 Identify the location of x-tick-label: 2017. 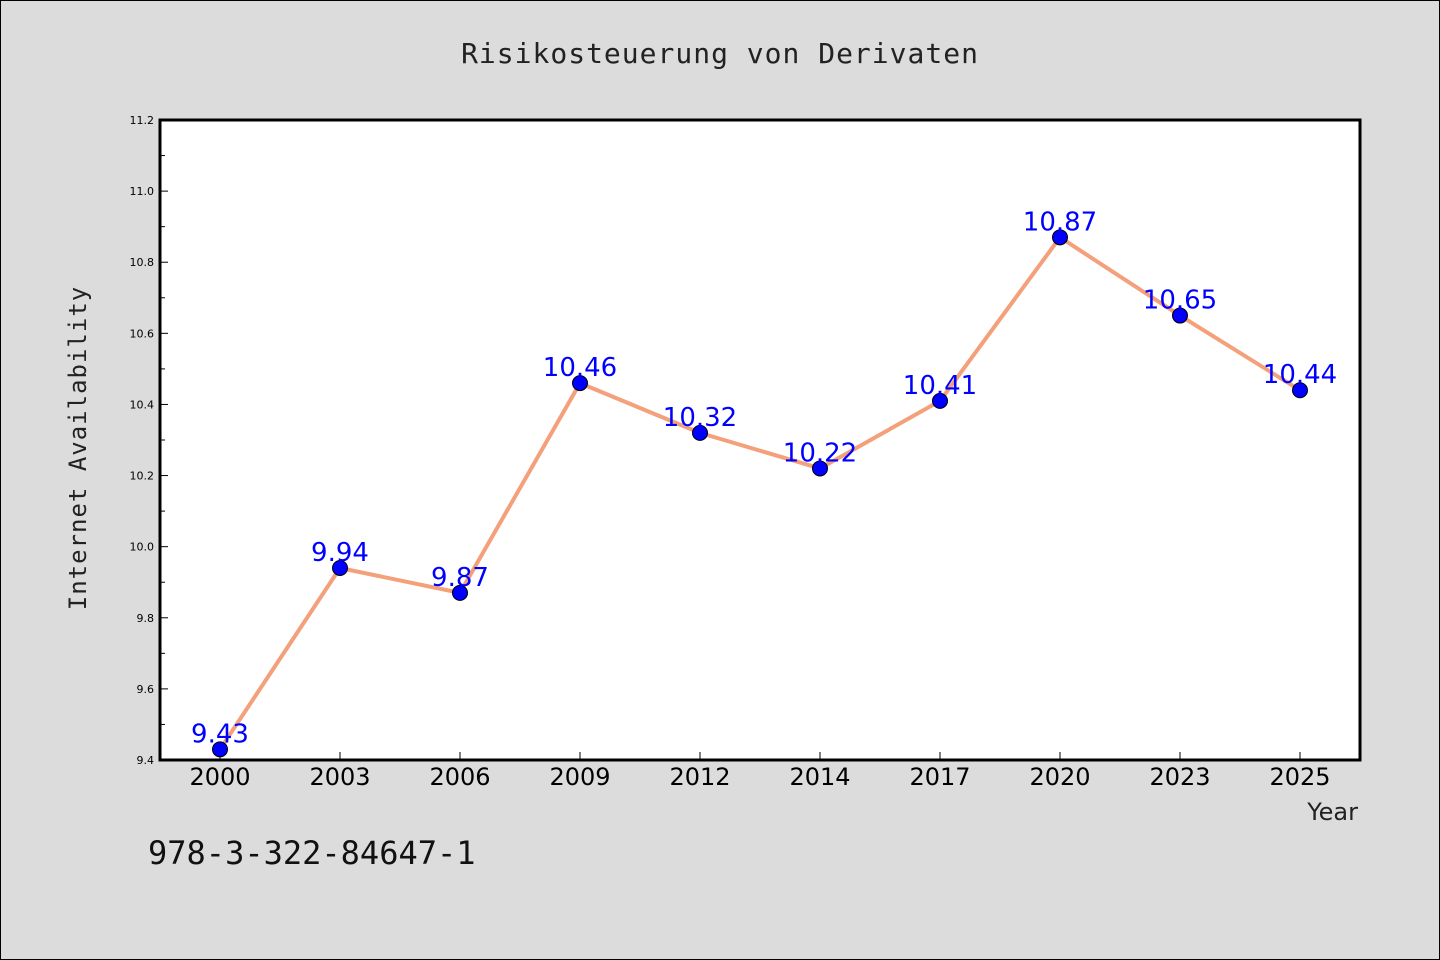
(939, 777).